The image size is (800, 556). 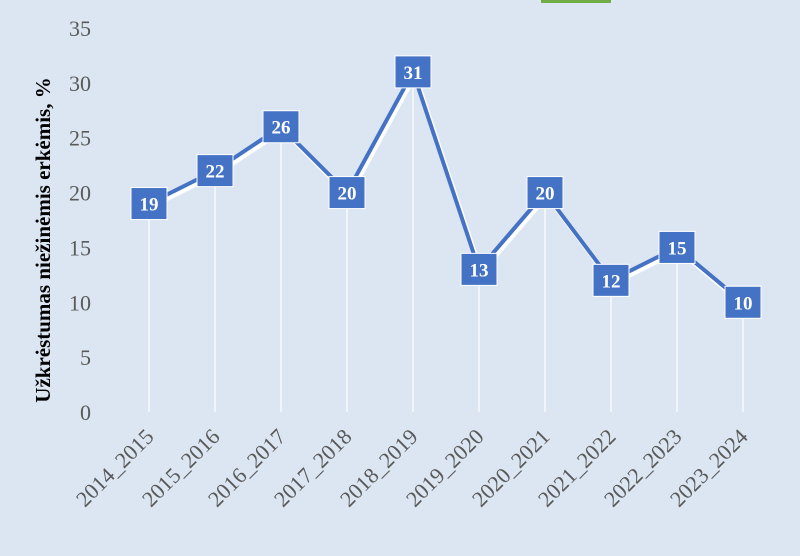 I want to click on data-label: 26, so click(x=281, y=128).